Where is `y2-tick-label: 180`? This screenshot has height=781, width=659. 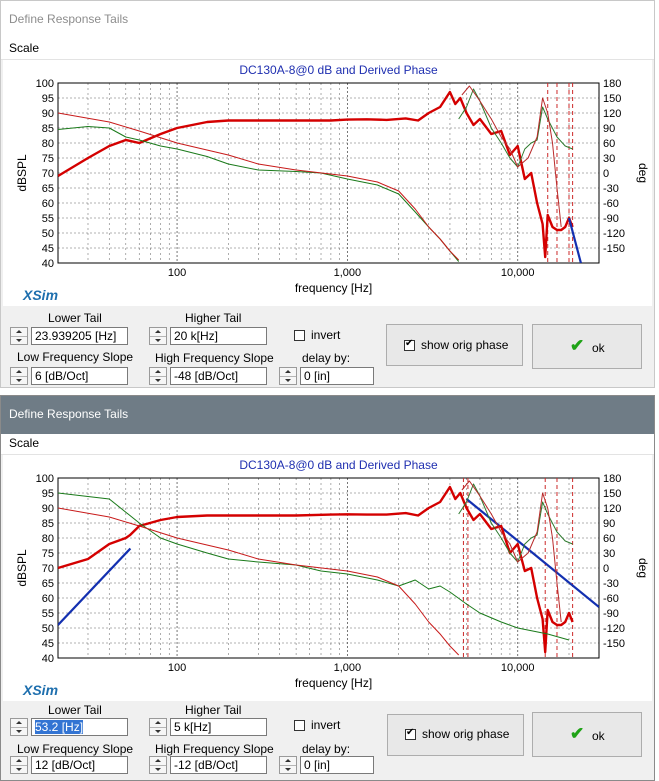
y2-tick-label: 180 is located at coordinates (612, 479).